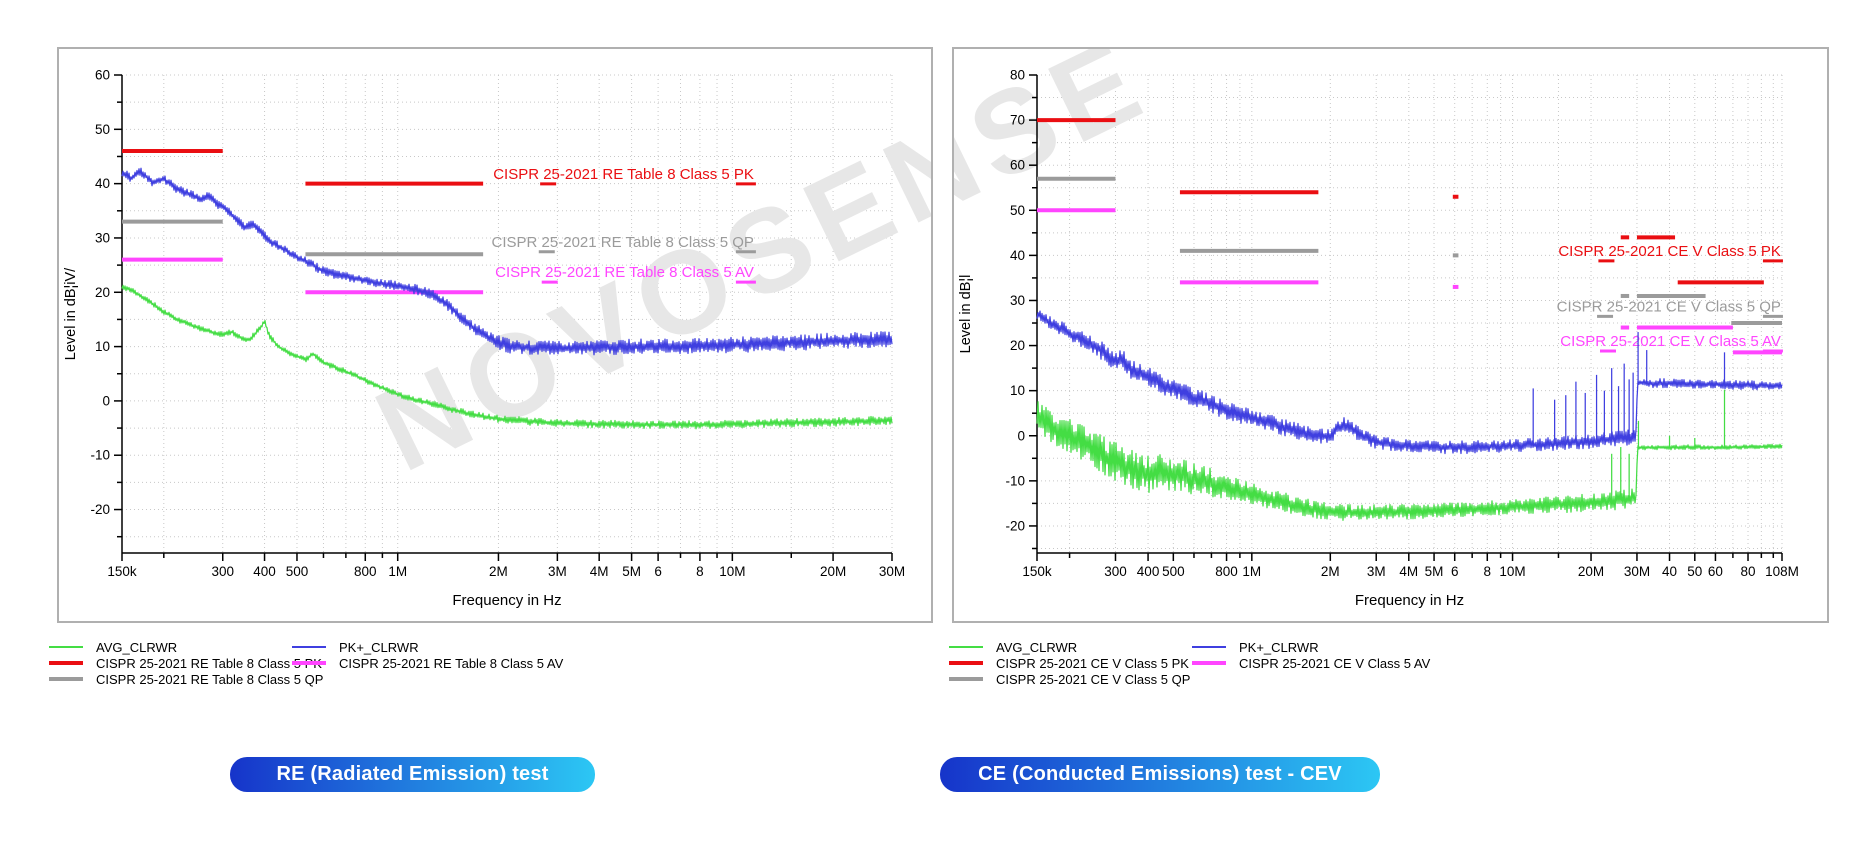 This screenshot has width=1876, height=845. Describe the element at coordinates (700, 571) in the screenshot. I see `x-tick-label: 8` at that location.